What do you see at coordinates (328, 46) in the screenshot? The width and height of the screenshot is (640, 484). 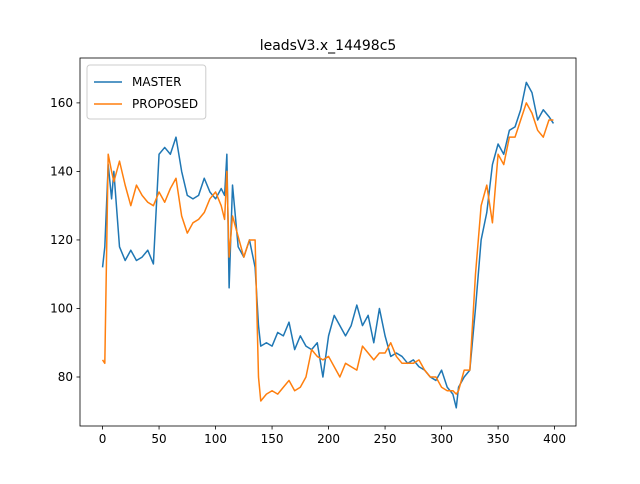 I see `chart-title: leadsV3.x_14498c5` at bounding box center [328, 46].